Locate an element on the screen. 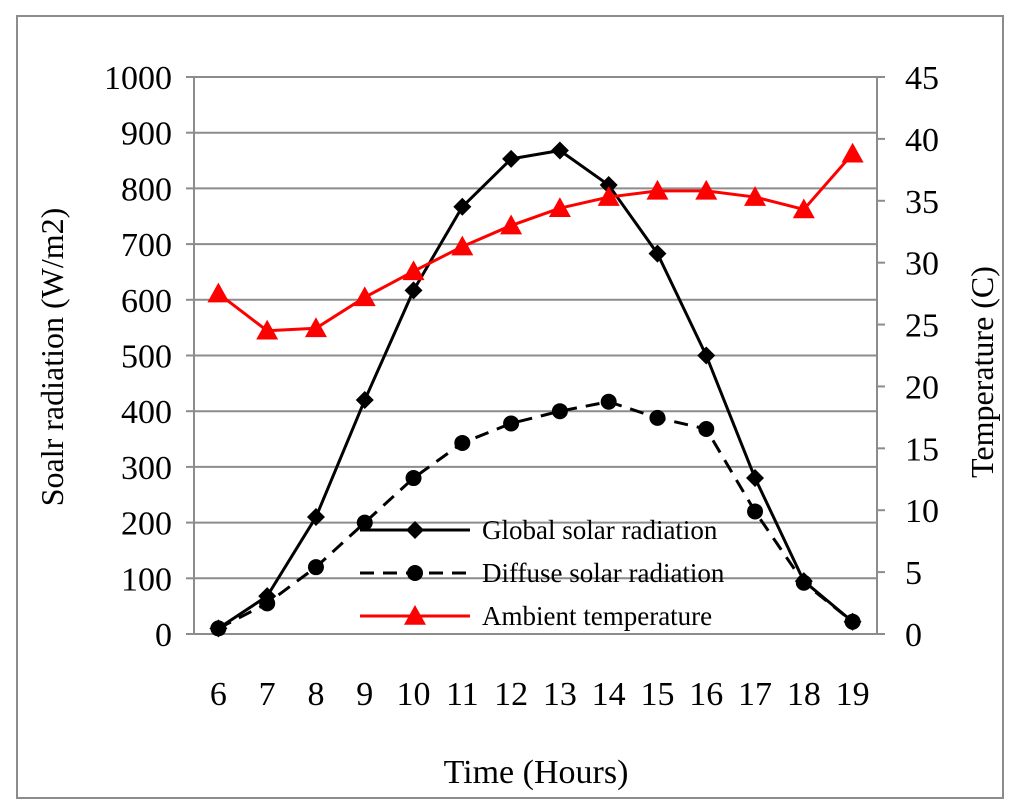 This screenshot has height=808, width=1010. y-tick-label: 900 is located at coordinates (146, 134).